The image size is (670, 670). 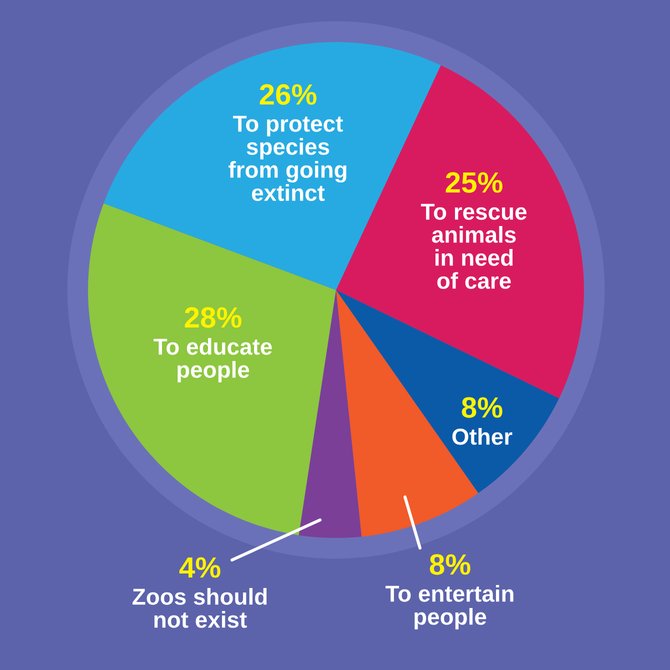 What do you see at coordinates (199, 567) in the screenshot?
I see `data-label: 4%` at bounding box center [199, 567].